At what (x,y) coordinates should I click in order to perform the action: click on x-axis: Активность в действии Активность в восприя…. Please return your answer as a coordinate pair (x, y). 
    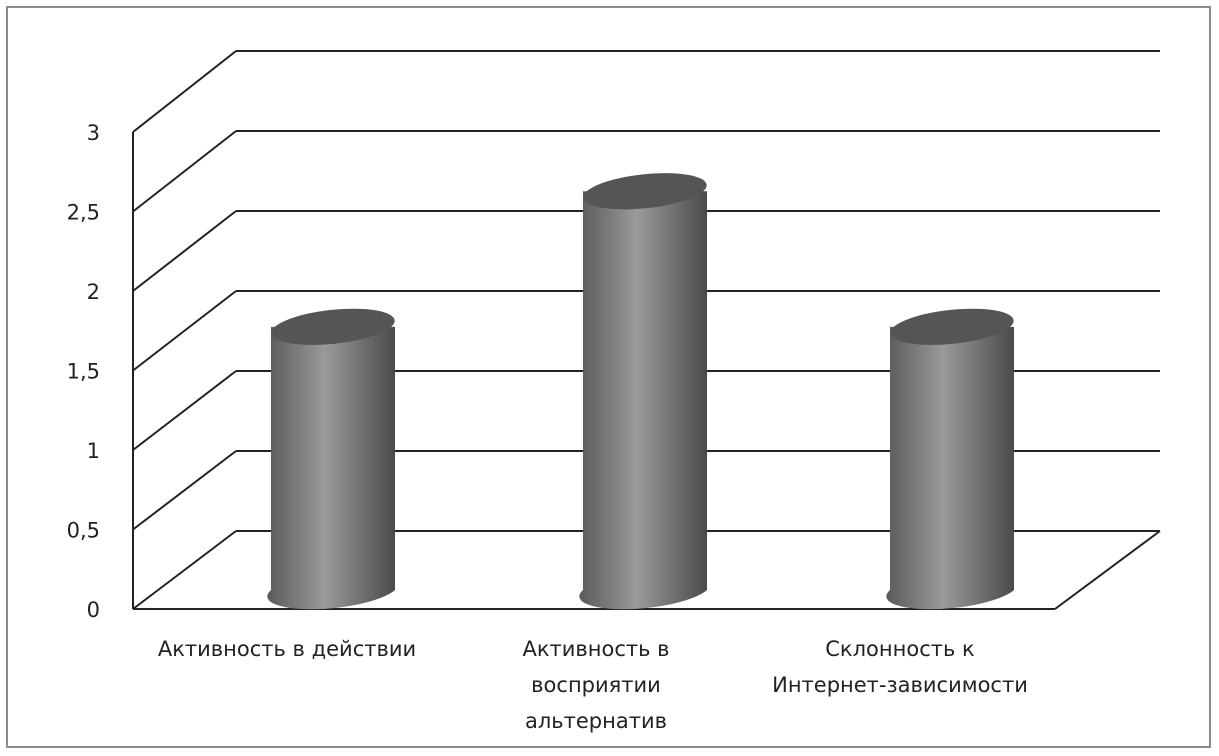
    Looking at the image, I should click on (593, 685).